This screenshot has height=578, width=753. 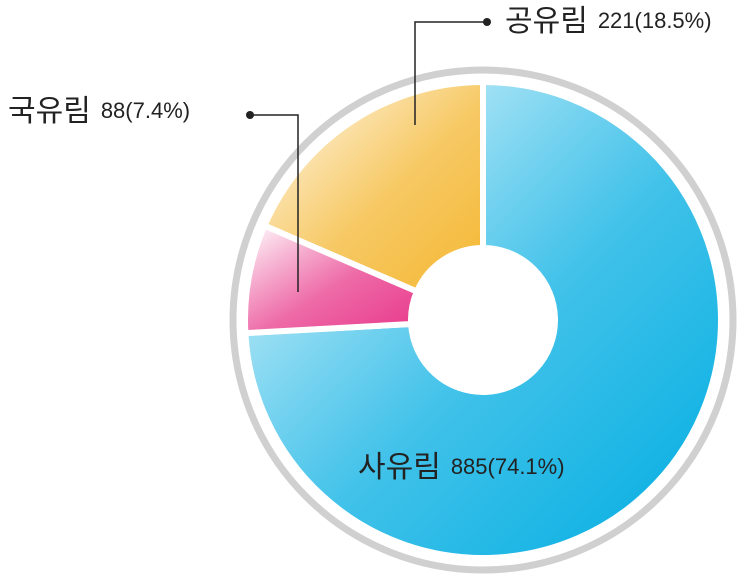 I want to click on category-name: 사유림, so click(x=399, y=467).